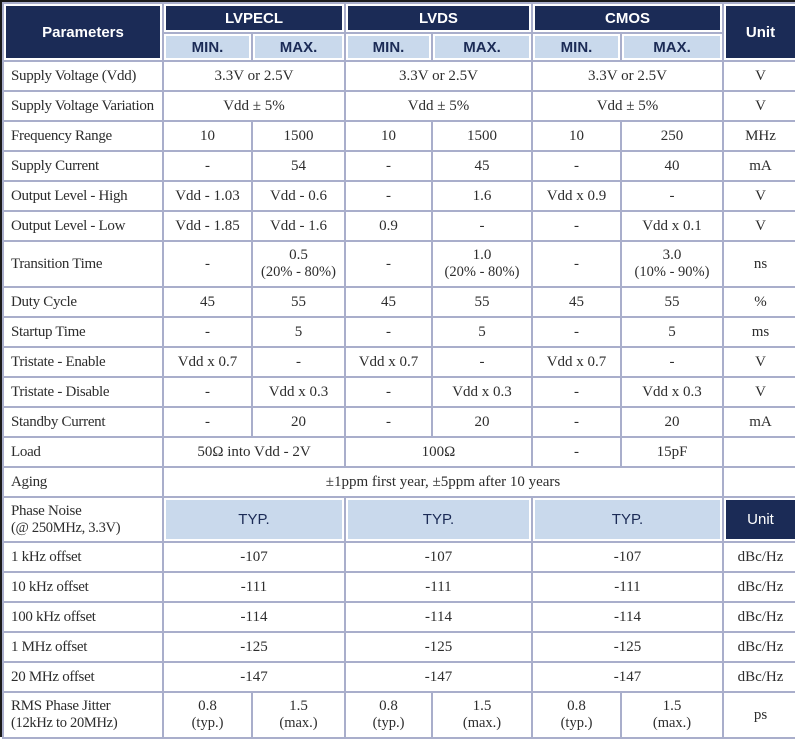 This screenshot has width=795, height=739. I want to click on parameters-header-cell: Parameters, so click(83, 32).